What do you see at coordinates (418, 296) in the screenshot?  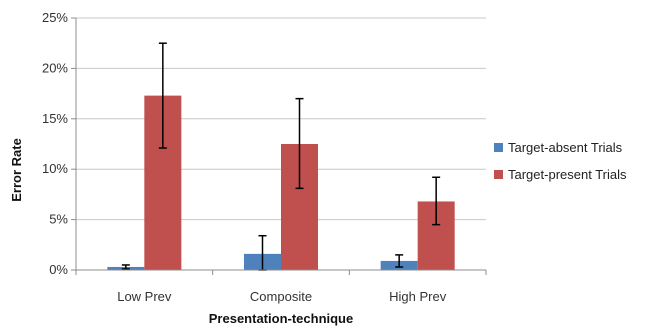 I see `x-tick-label: High Prev` at bounding box center [418, 296].